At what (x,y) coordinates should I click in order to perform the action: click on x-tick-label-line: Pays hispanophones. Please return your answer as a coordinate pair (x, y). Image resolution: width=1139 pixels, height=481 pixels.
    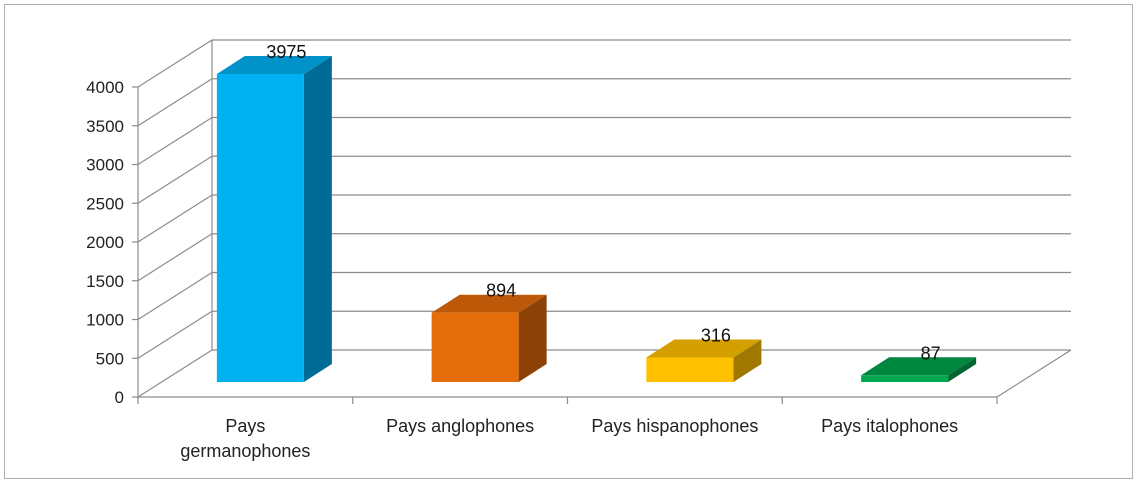
    Looking at the image, I should click on (674, 426).